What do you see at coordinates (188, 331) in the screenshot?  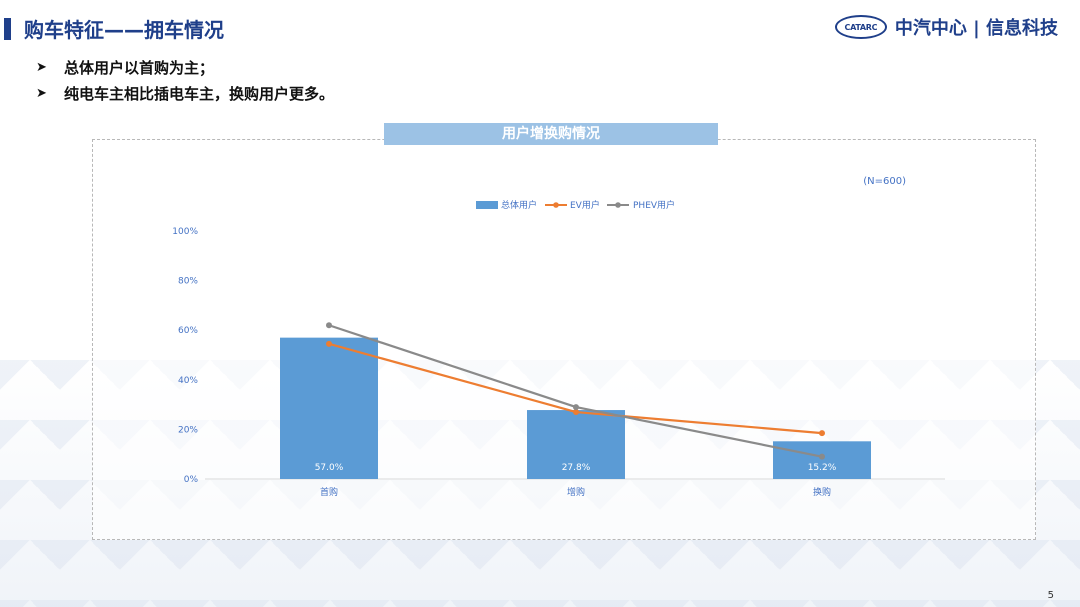 I see `y-tick-label: 60%` at bounding box center [188, 331].